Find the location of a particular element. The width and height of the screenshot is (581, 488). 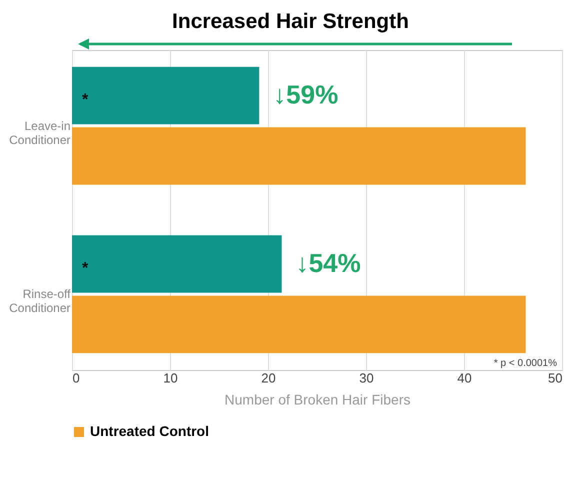

annotation: ↓54% is located at coordinates (328, 263).